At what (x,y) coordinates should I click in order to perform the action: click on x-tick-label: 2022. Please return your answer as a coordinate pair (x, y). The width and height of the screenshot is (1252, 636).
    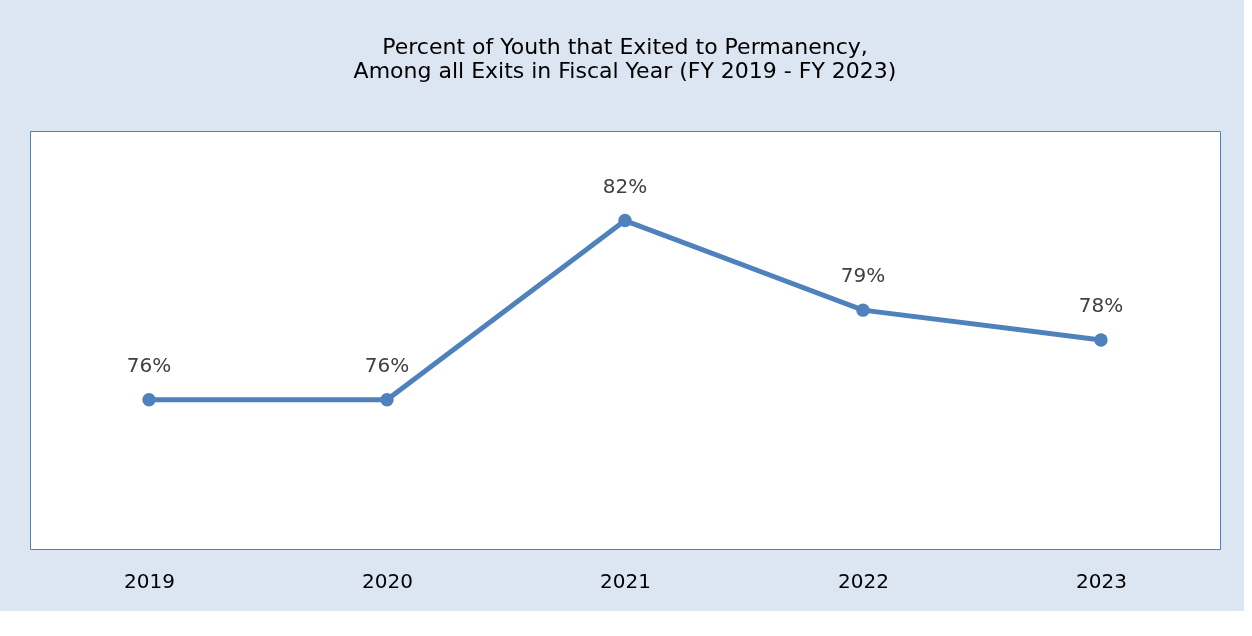
    Looking at the image, I should click on (863, 580).